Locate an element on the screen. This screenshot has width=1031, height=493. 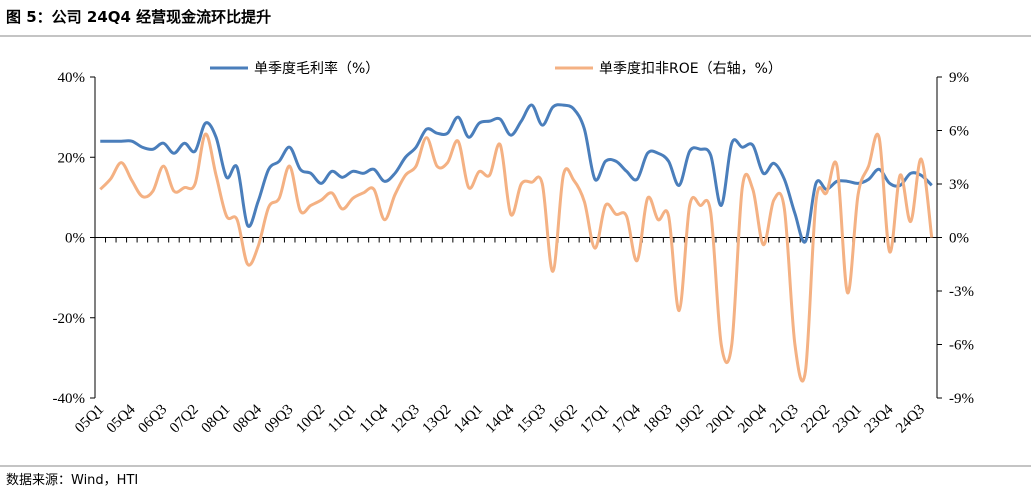
x-tick-label: 21Q3 is located at coordinates (784, 419).